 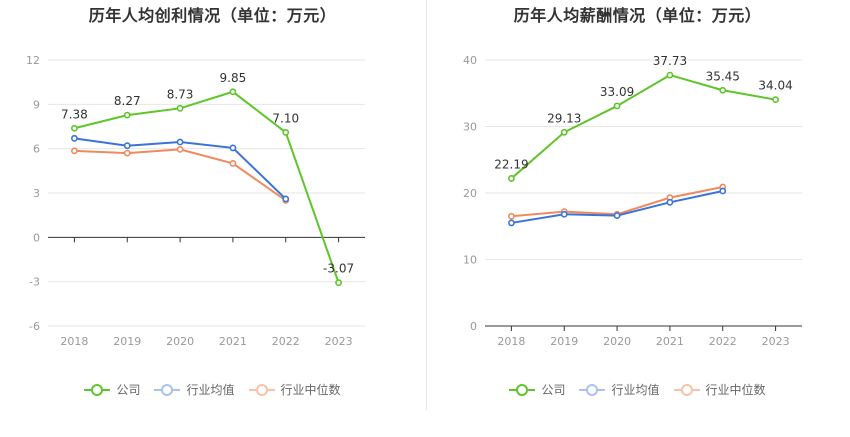 I want to click on data-label: 8.73, so click(x=180, y=94).